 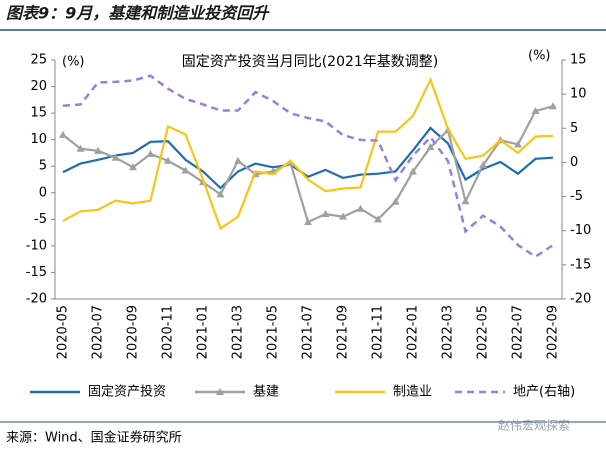 What do you see at coordinates (574, 162) in the screenshot?
I see `y2-tick-label: 0` at bounding box center [574, 162].